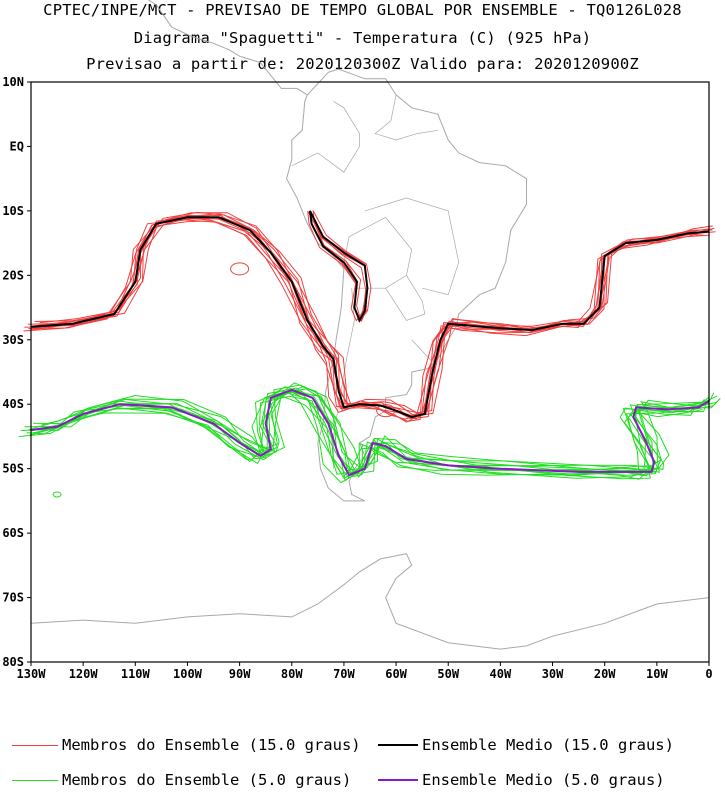 The height and width of the screenshot is (792, 725). Describe the element at coordinates (84, 674) in the screenshot. I see `lon-tick-label: 120W` at that location.